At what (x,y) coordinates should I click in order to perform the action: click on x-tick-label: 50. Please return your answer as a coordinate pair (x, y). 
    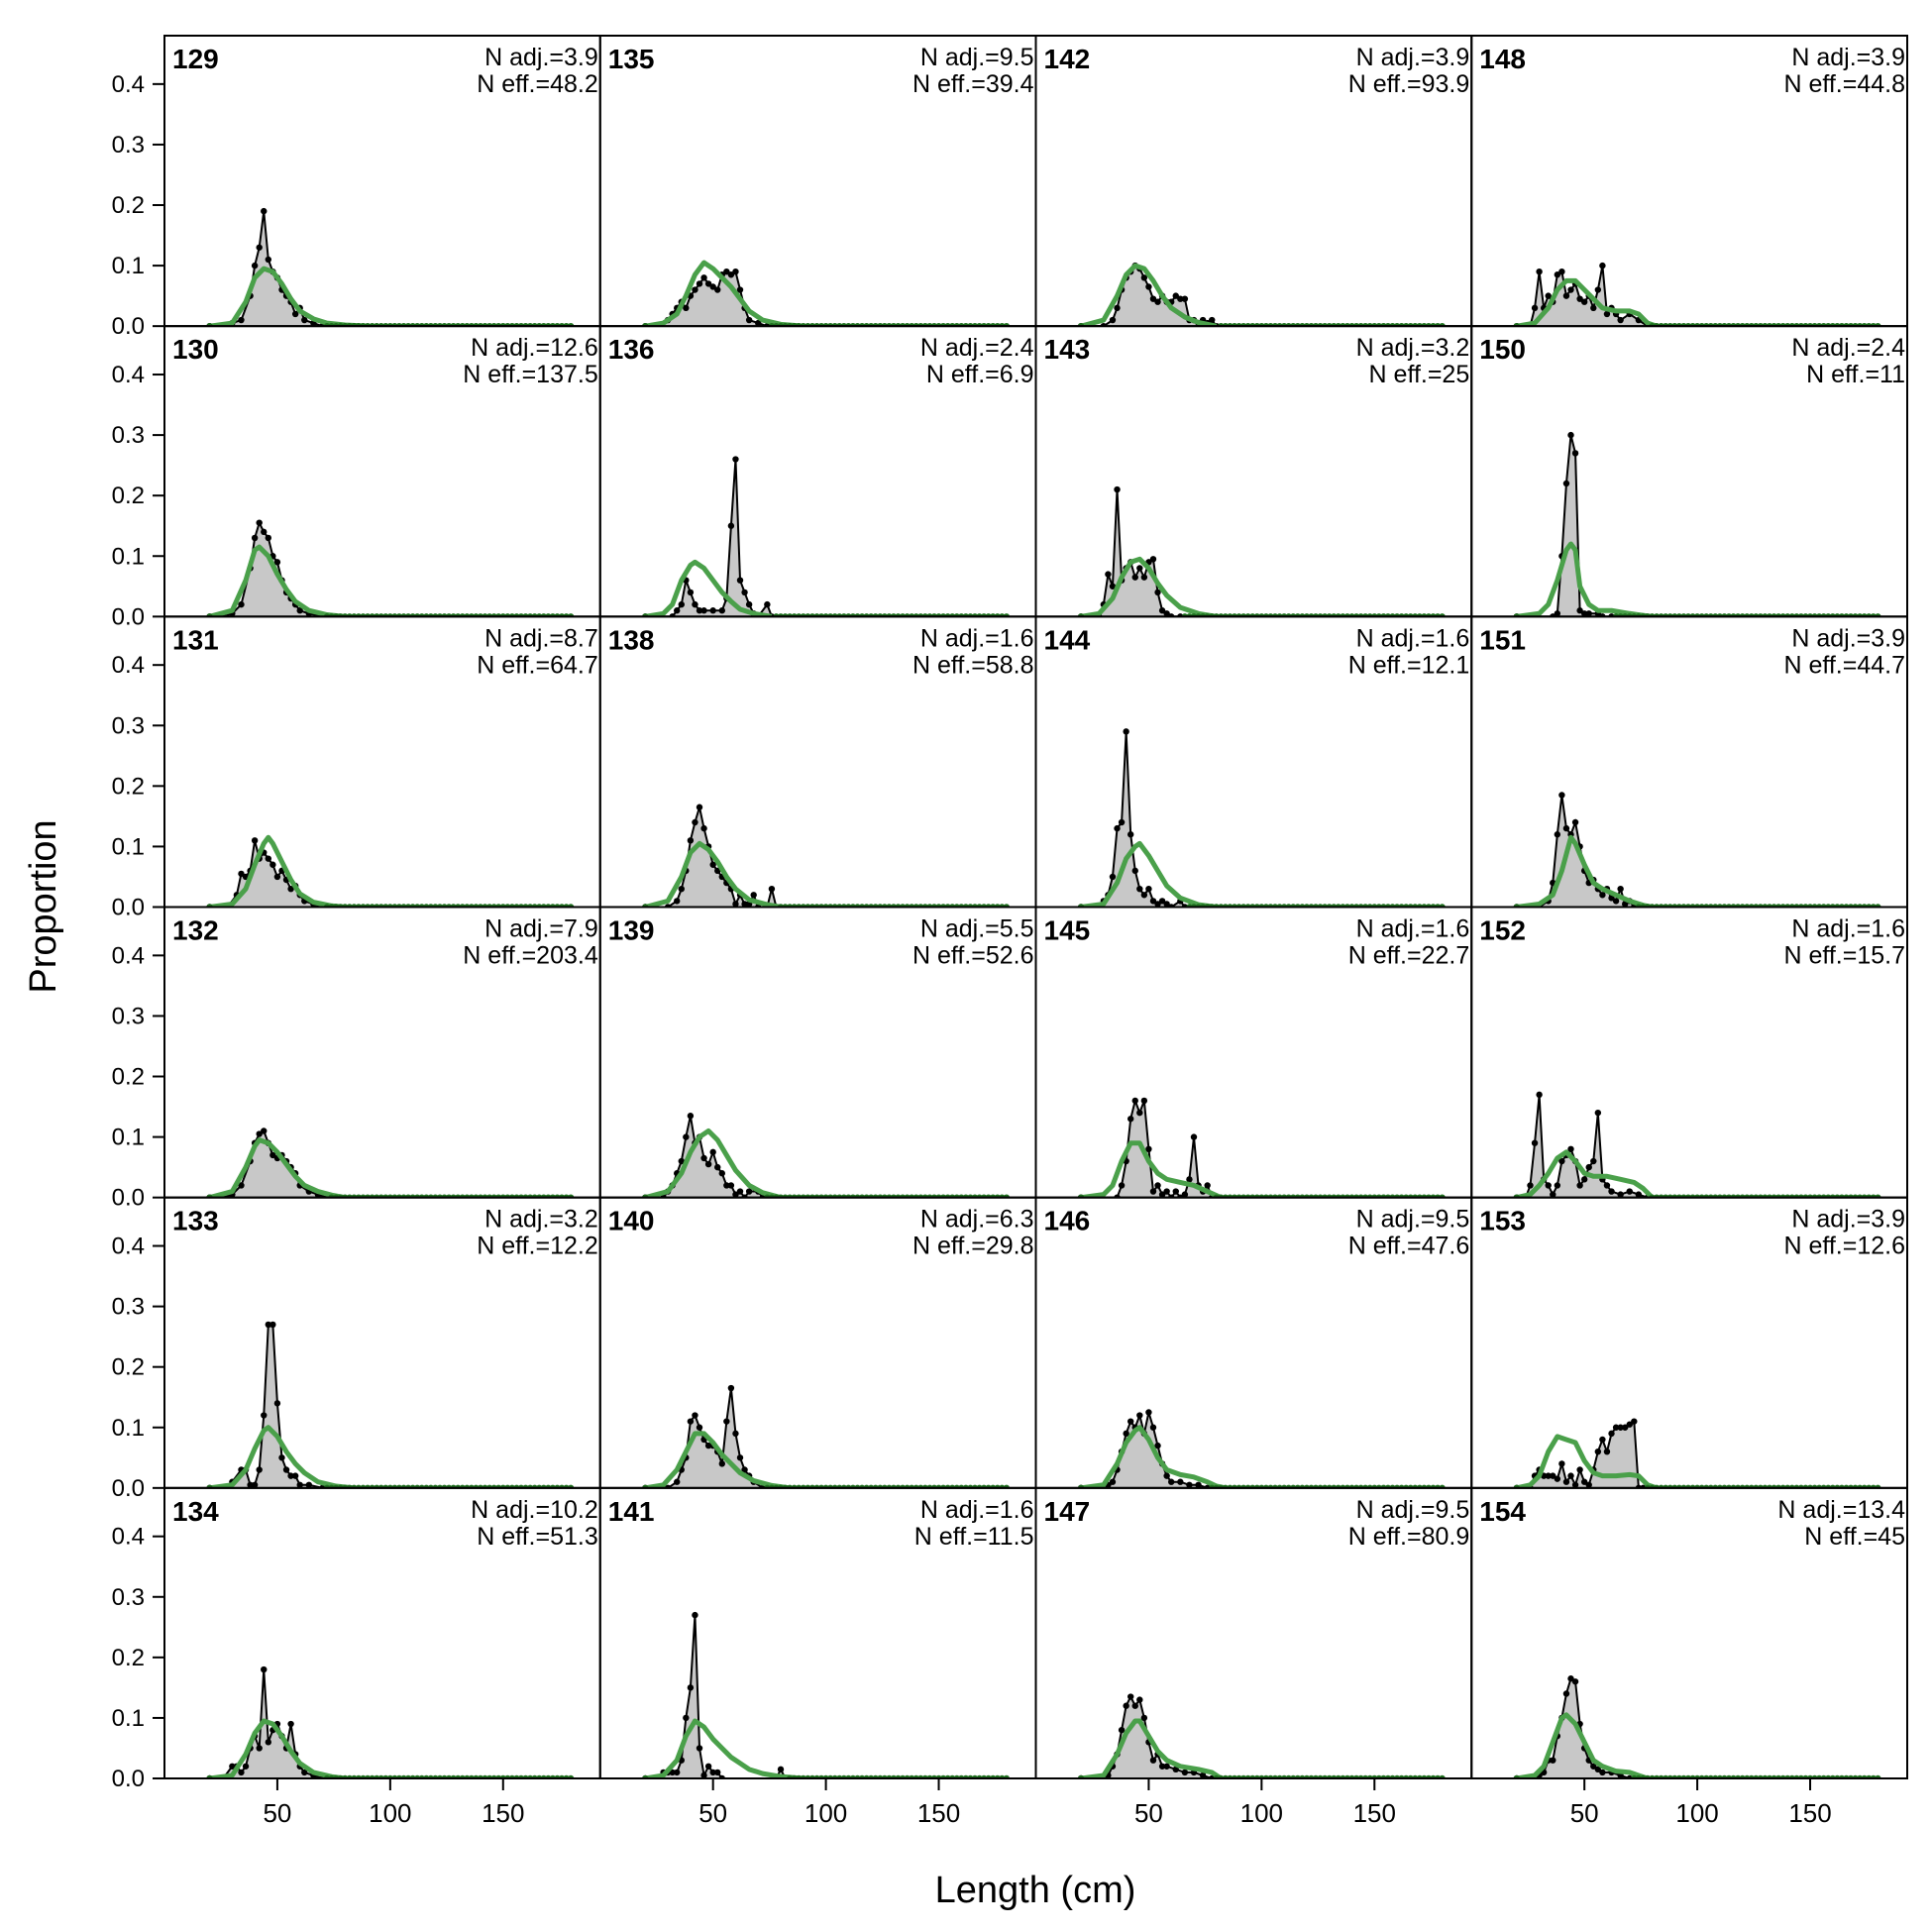
    Looking at the image, I should click on (277, 1813).